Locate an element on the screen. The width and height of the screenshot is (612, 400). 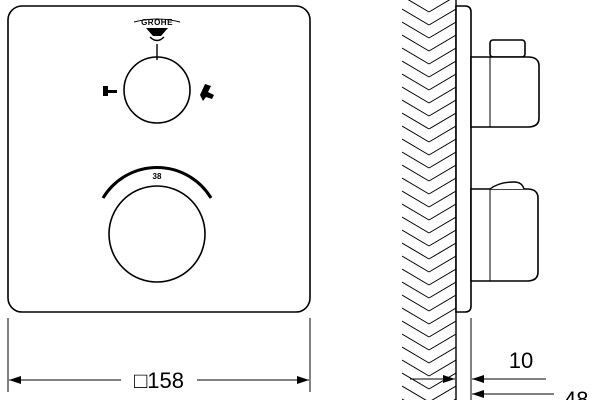
thermostat-knob-tab is located at coordinates (507, 185).